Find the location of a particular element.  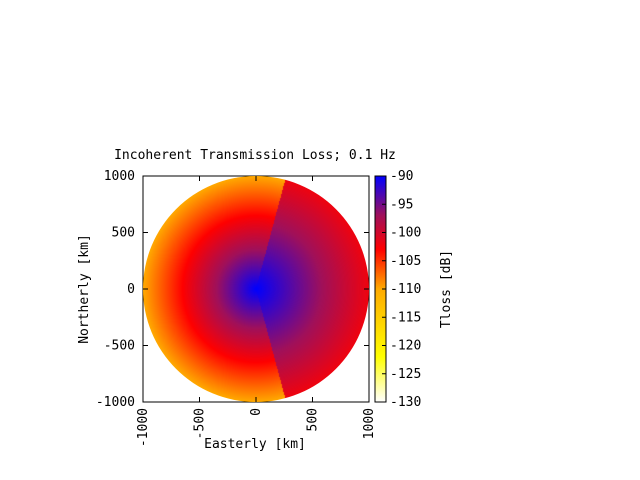

x-axis-label: Easterly [km] is located at coordinates (255, 444).